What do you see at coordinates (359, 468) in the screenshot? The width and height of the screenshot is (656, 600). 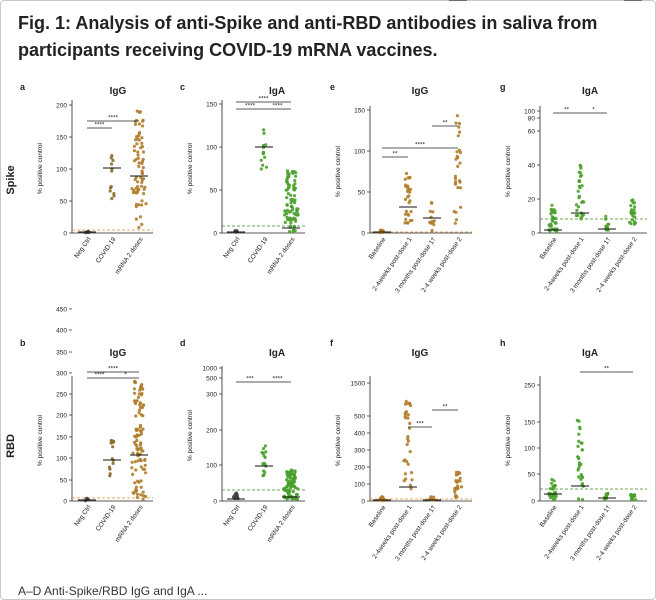 I see `y-tick-label-f: 200` at bounding box center [359, 468].